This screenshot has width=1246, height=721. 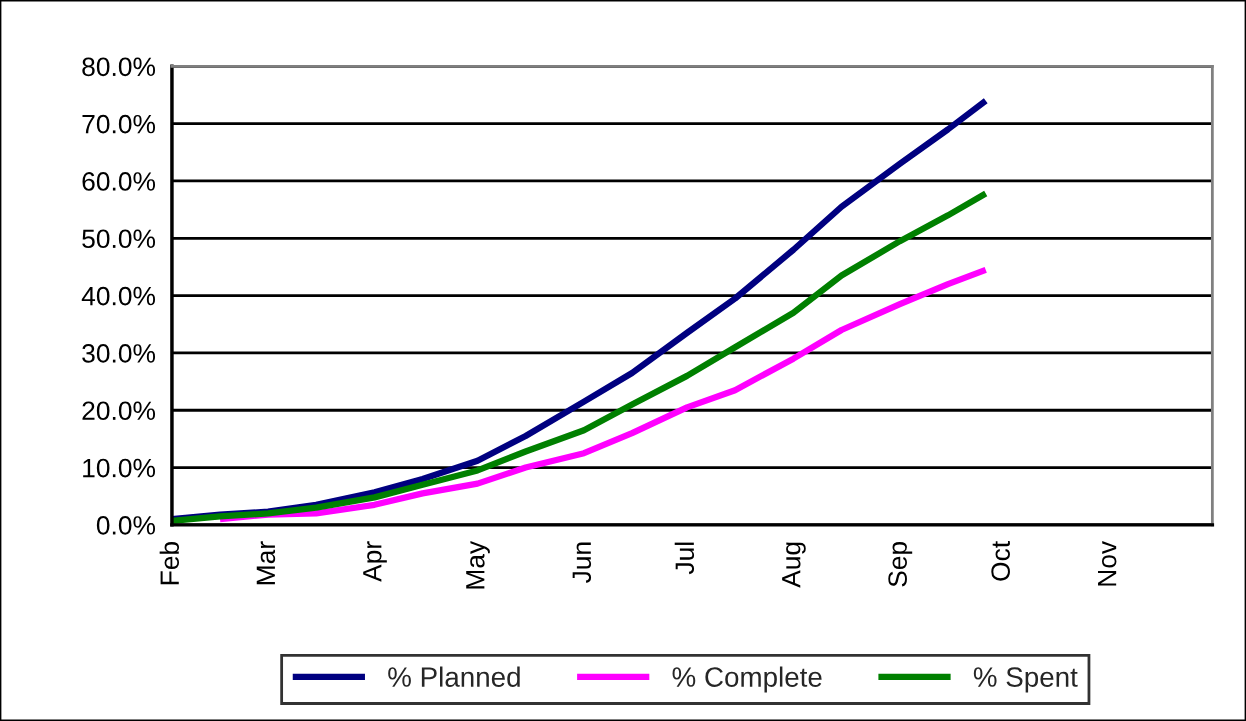 What do you see at coordinates (794, 565) in the screenshot?
I see `x-tick-label: Aug` at bounding box center [794, 565].